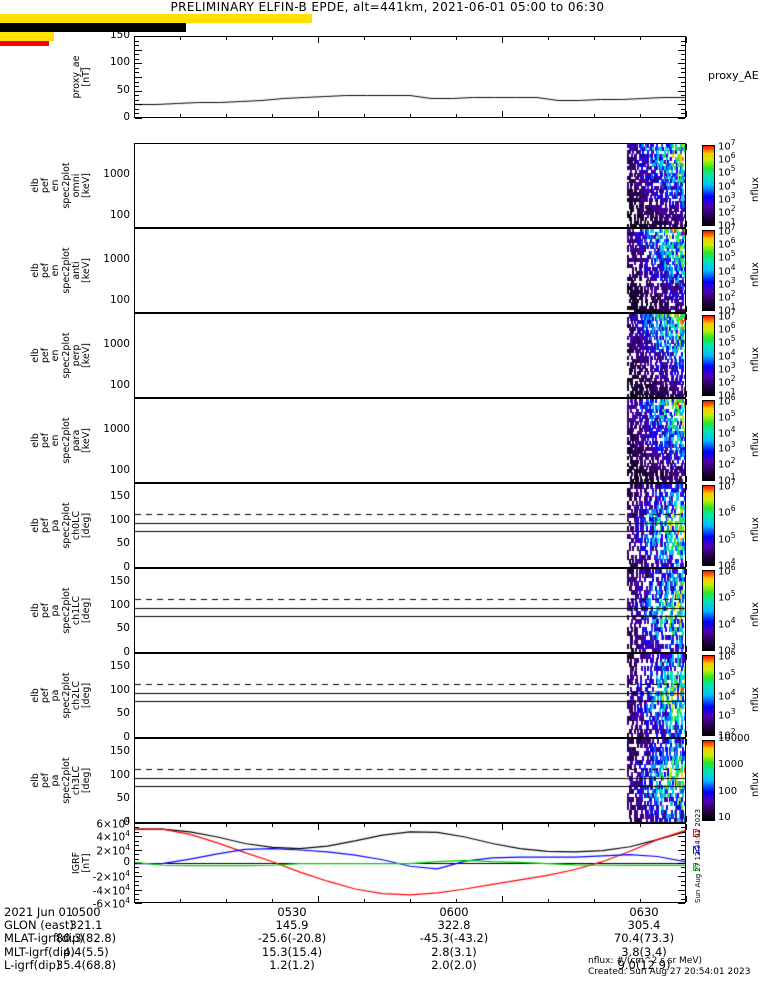 This screenshot has height=1000, width=775. Describe the element at coordinates (61, 355) in the screenshot. I see `ylabel-en_perp: elb pef en spec2plot perp [keV]` at that location.